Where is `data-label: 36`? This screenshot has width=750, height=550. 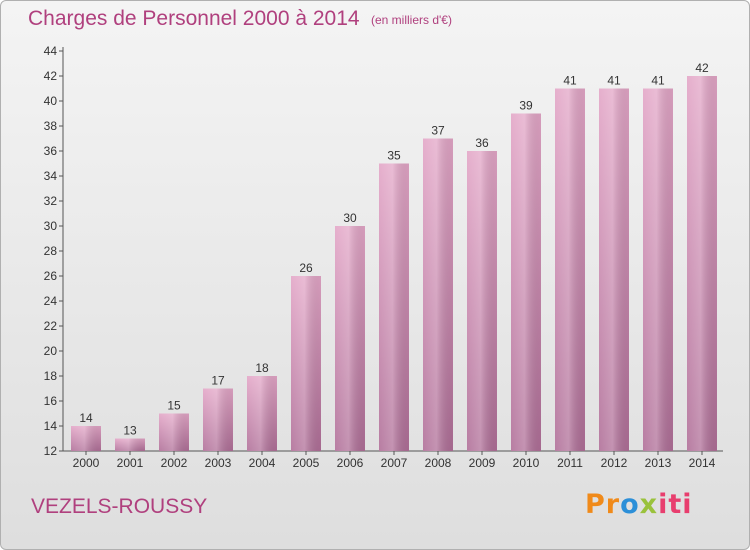
data-label: 36 is located at coordinates (482, 143).